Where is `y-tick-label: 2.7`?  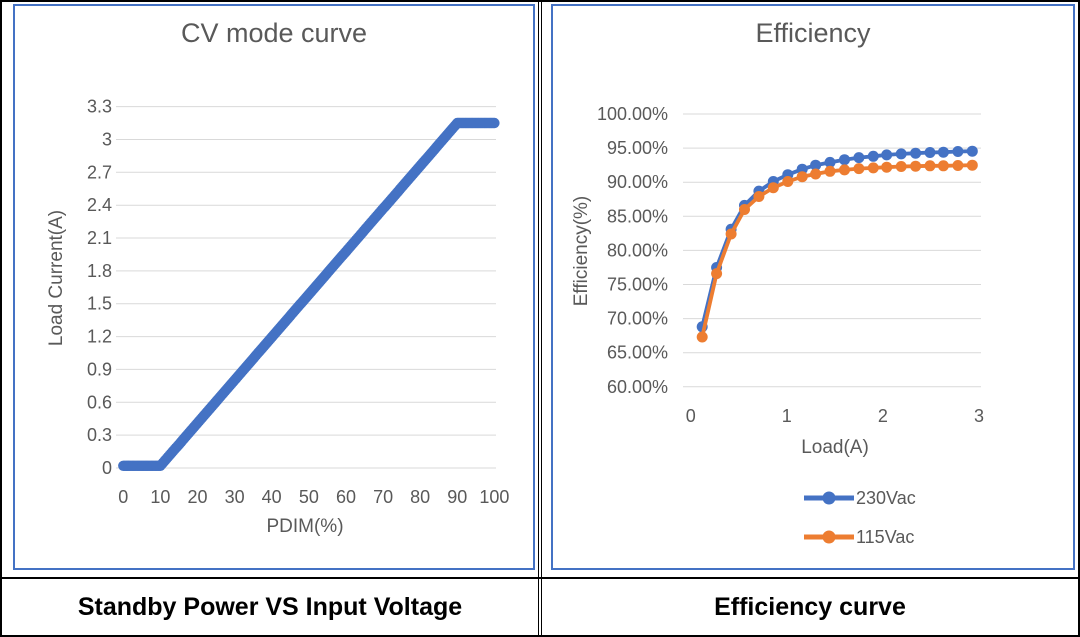 y-tick-label: 2.7 is located at coordinates (99, 172).